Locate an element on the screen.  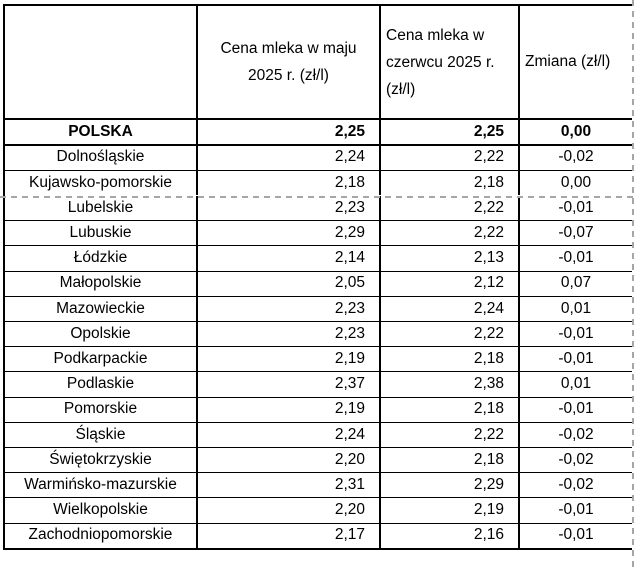
june-price-cell: 2,24 is located at coordinates (450, 308).